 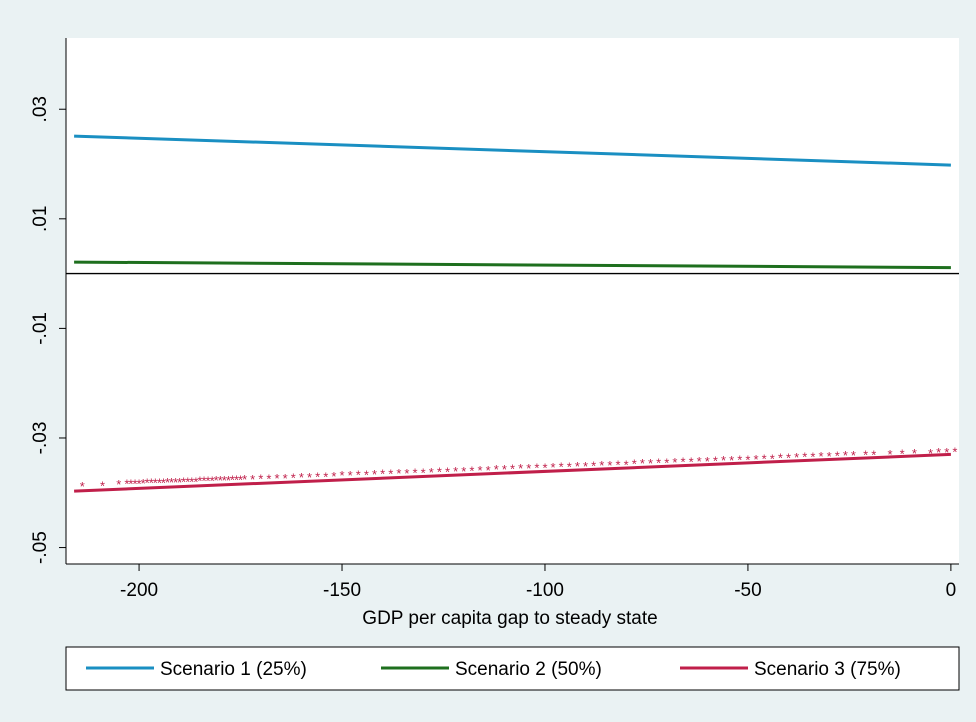 What do you see at coordinates (528, 669) in the screenshot?
I see `legend-label-2: Scenario 2 (50%)` at bounding box center [528, 669].